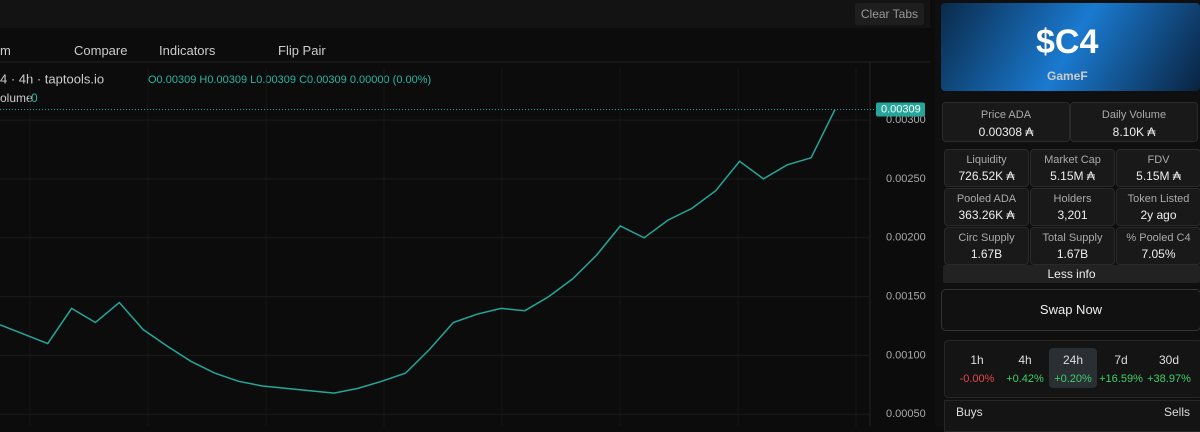 The width and height of the screenshot is (1200, 432). What do you see at coordinates (986, 246) in the screenshot?
I see `stat-card: Circ Supply 1.67B` at bounding box center [986, 246].